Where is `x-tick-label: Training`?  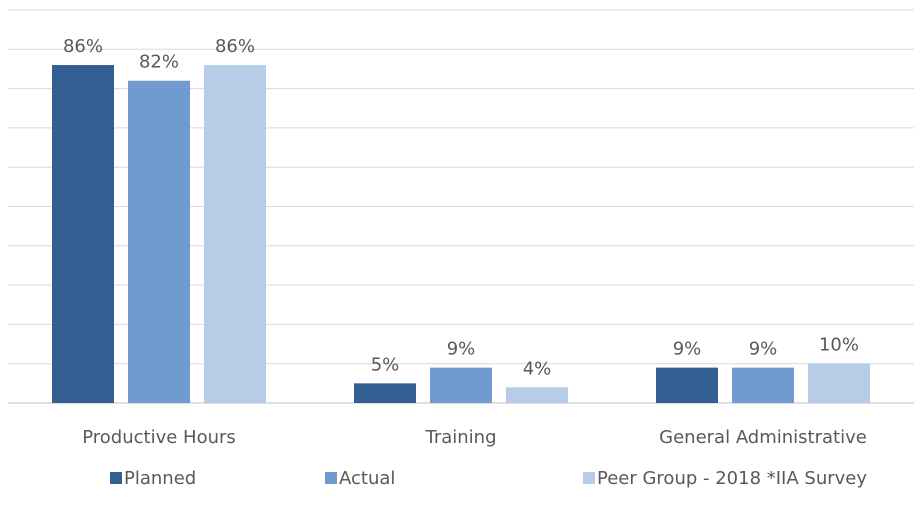 x-tick-label: Training is located at coordinates (460, 437).